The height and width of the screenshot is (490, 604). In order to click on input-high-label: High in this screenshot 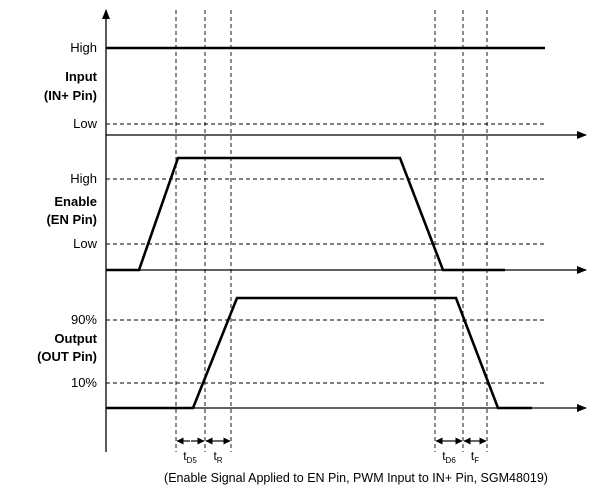, I will do `click(83, 47)`.